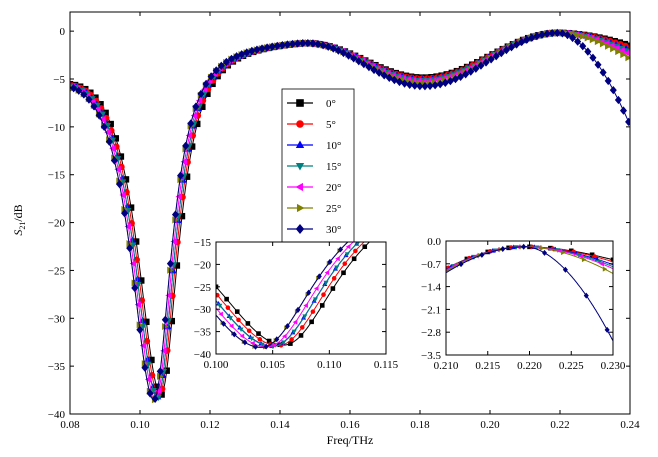 The image size is (658, 457). Describe the element at coordinates (203, 288) in the screenshot. I see `inset-1-y-tick-label: −25` at that location.